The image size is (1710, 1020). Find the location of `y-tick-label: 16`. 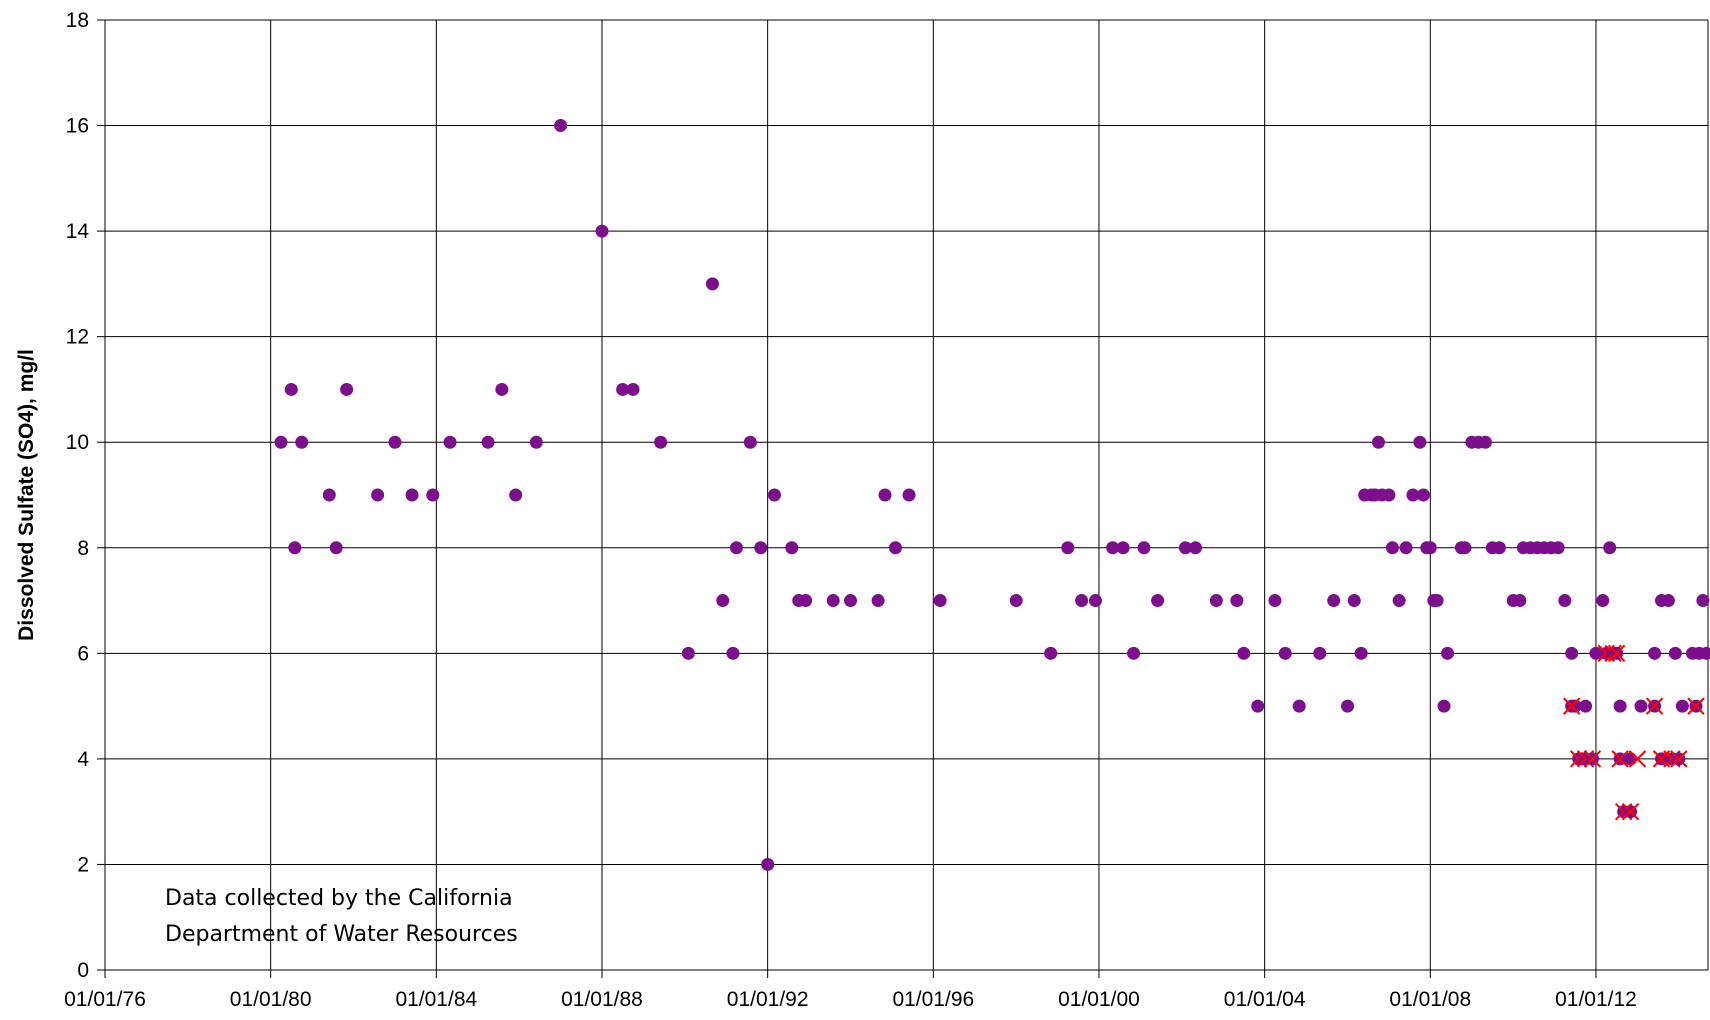

y-tick-label: 16 is located at coordinates (77, 126).